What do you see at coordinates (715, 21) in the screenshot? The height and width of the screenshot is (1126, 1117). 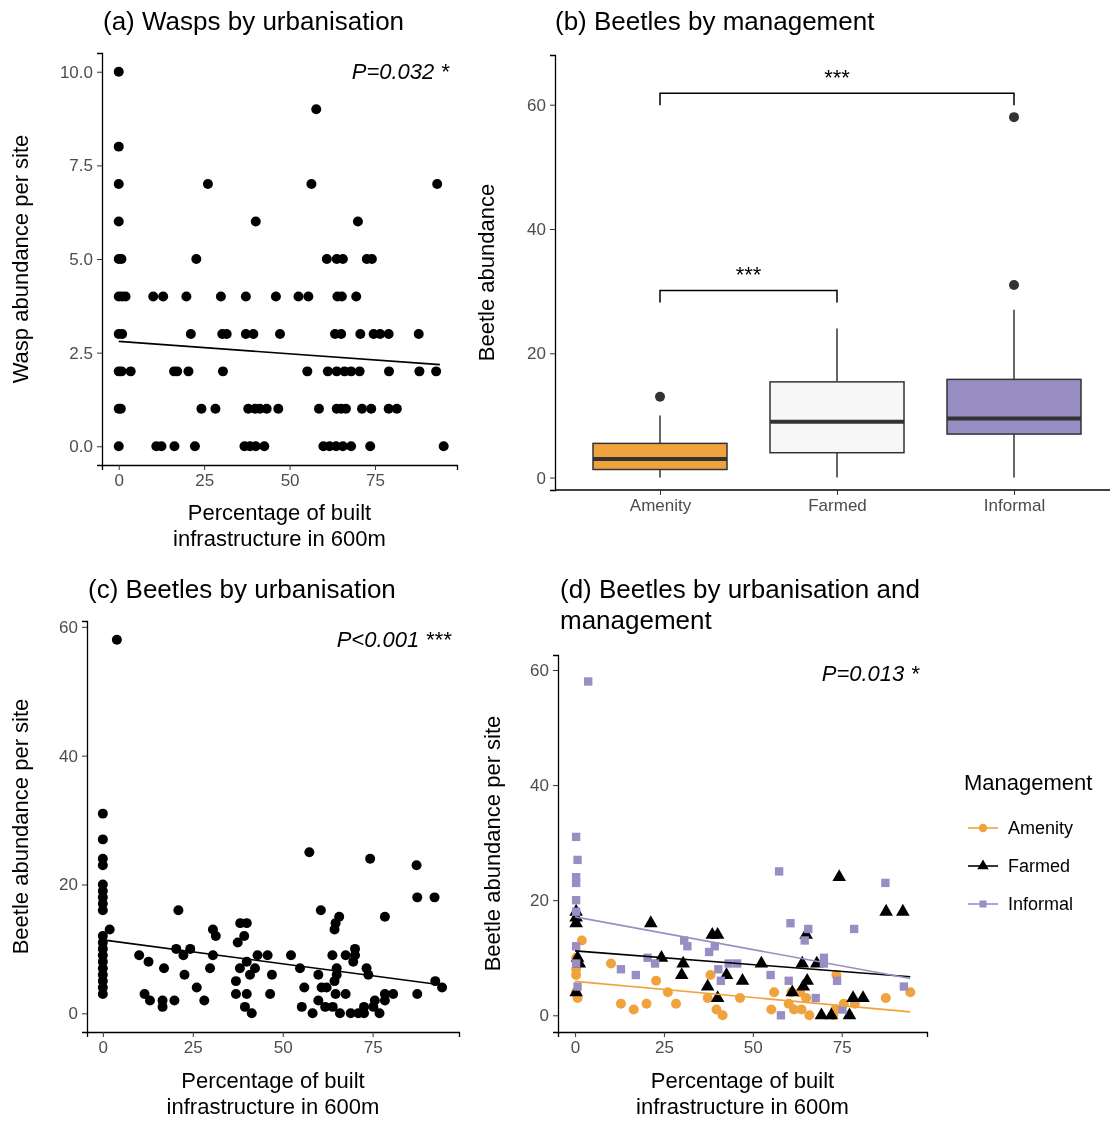 I see `chart-title: (b) Beetles by management` at bounding box center [715, 21].